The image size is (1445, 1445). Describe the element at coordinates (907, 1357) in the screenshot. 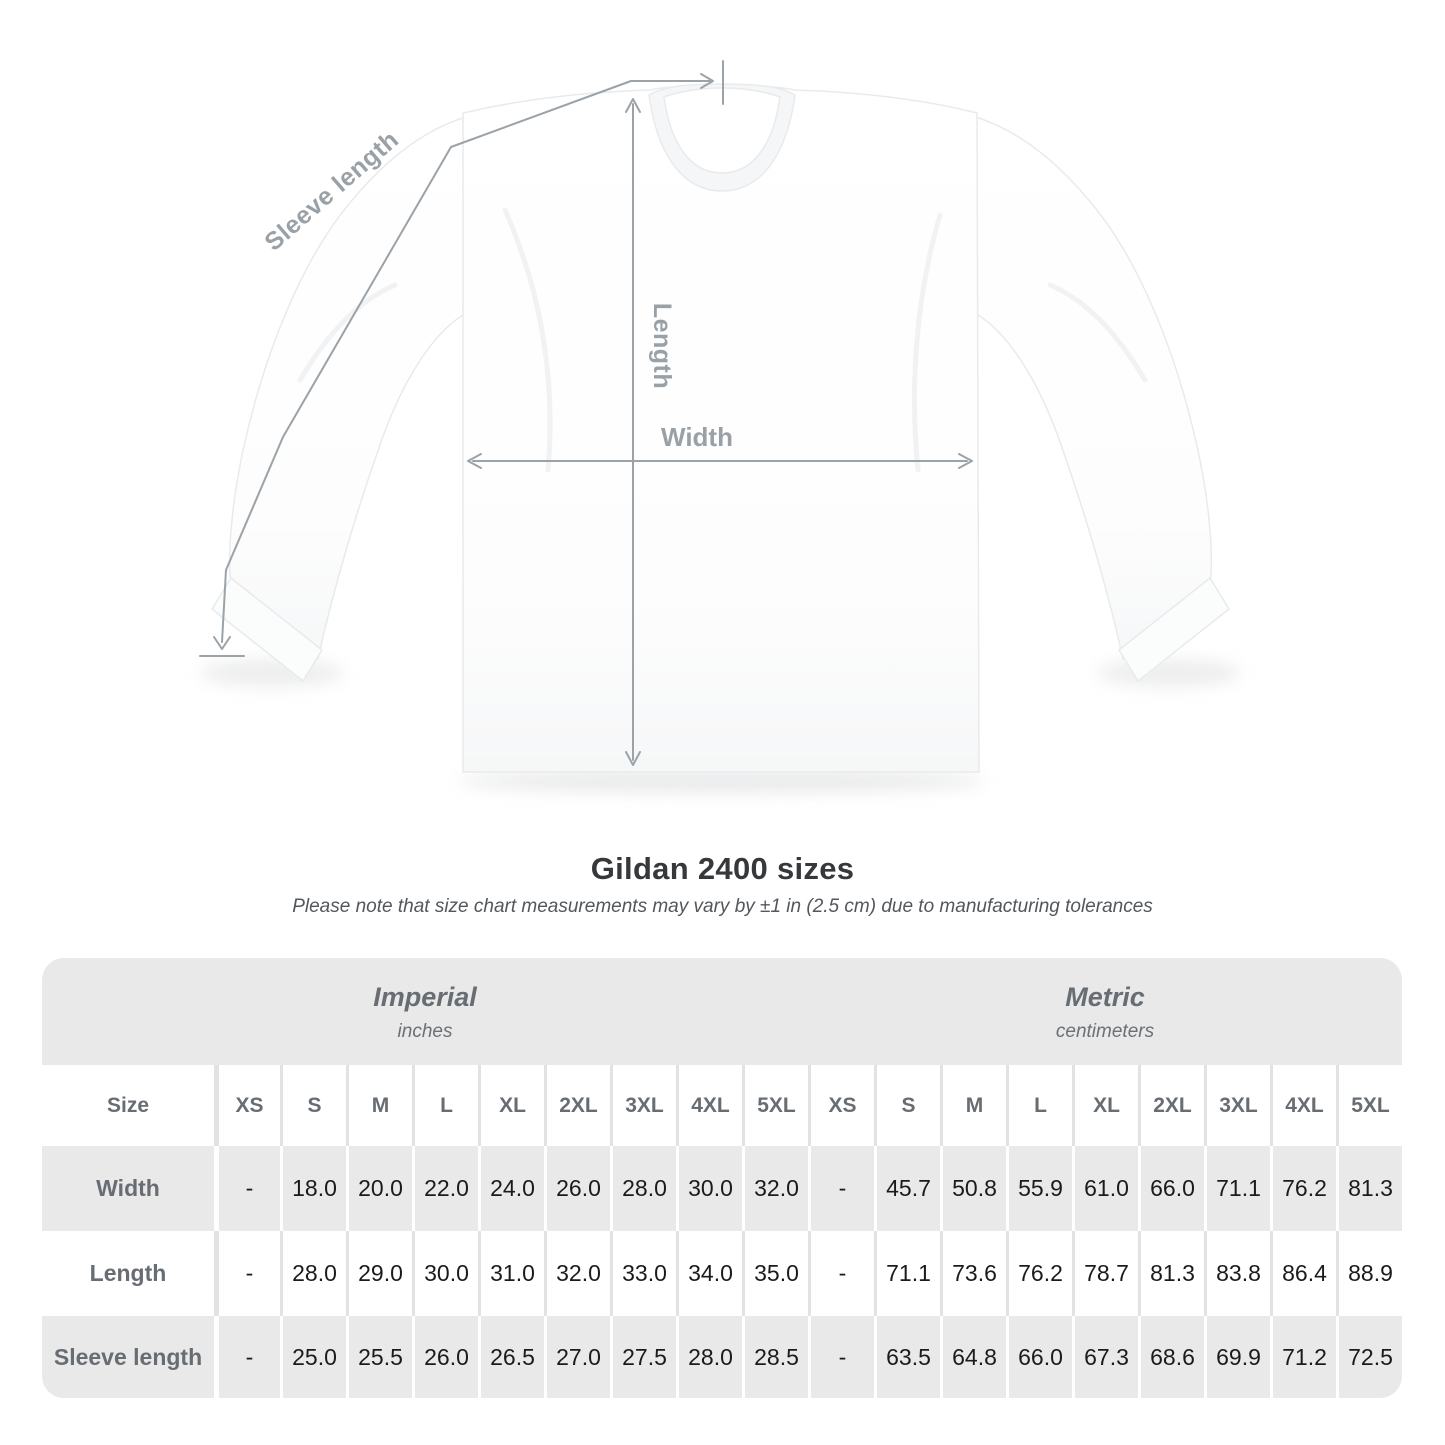

I see `value-cell: 63.5` at that location.